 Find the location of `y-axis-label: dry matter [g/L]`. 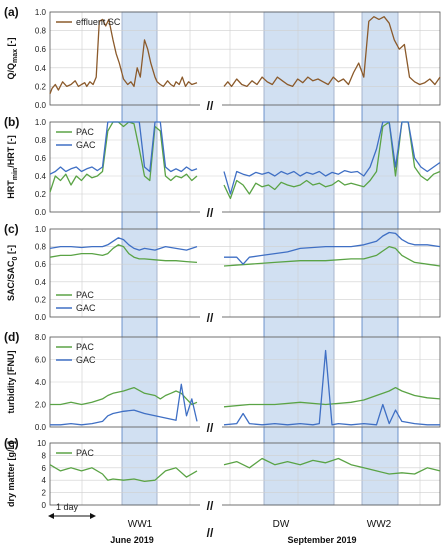

y-axis-label: dry matter [g/L] is located at coordinates (11, 474).